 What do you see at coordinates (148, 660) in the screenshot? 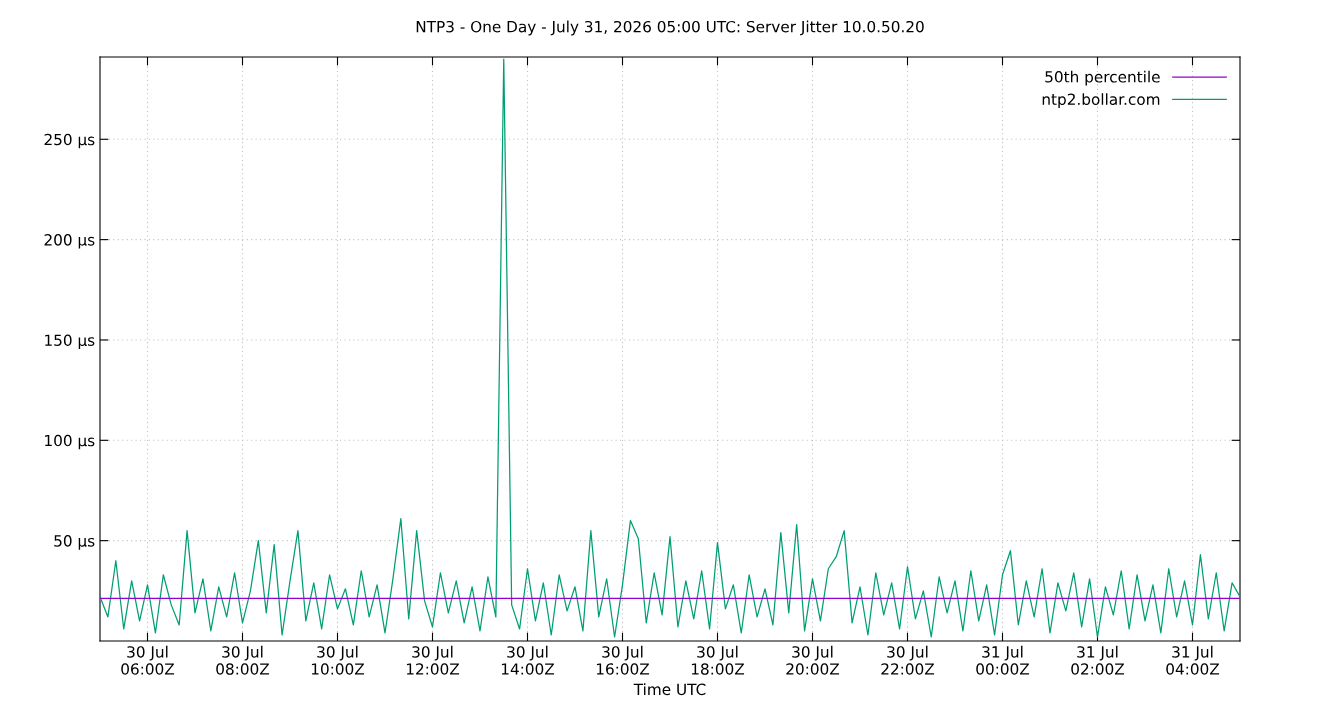
I see `x-tick-label: 30 Jul 06:00Z` at bounding box center [148, 660].